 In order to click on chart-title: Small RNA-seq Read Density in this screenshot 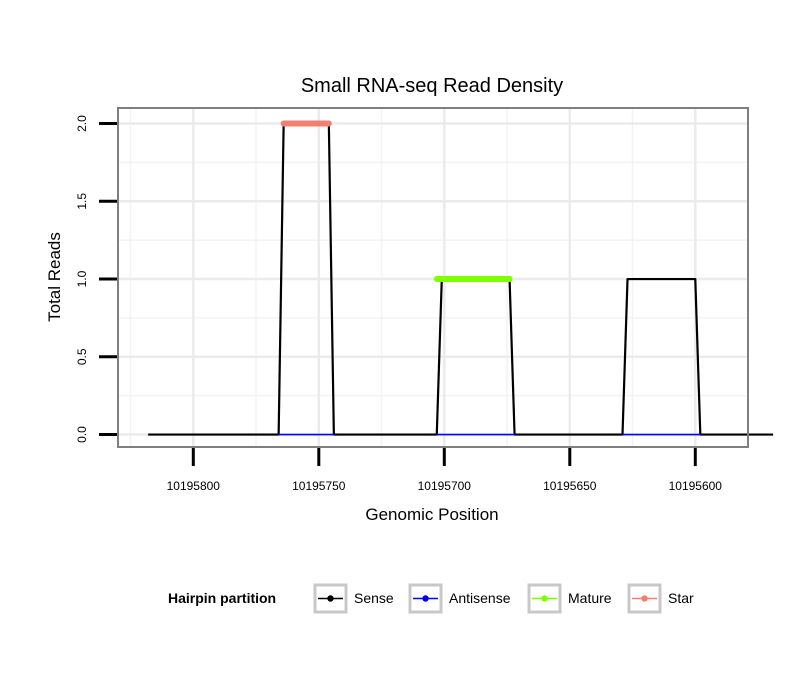, I will do `click(432, 86)`.